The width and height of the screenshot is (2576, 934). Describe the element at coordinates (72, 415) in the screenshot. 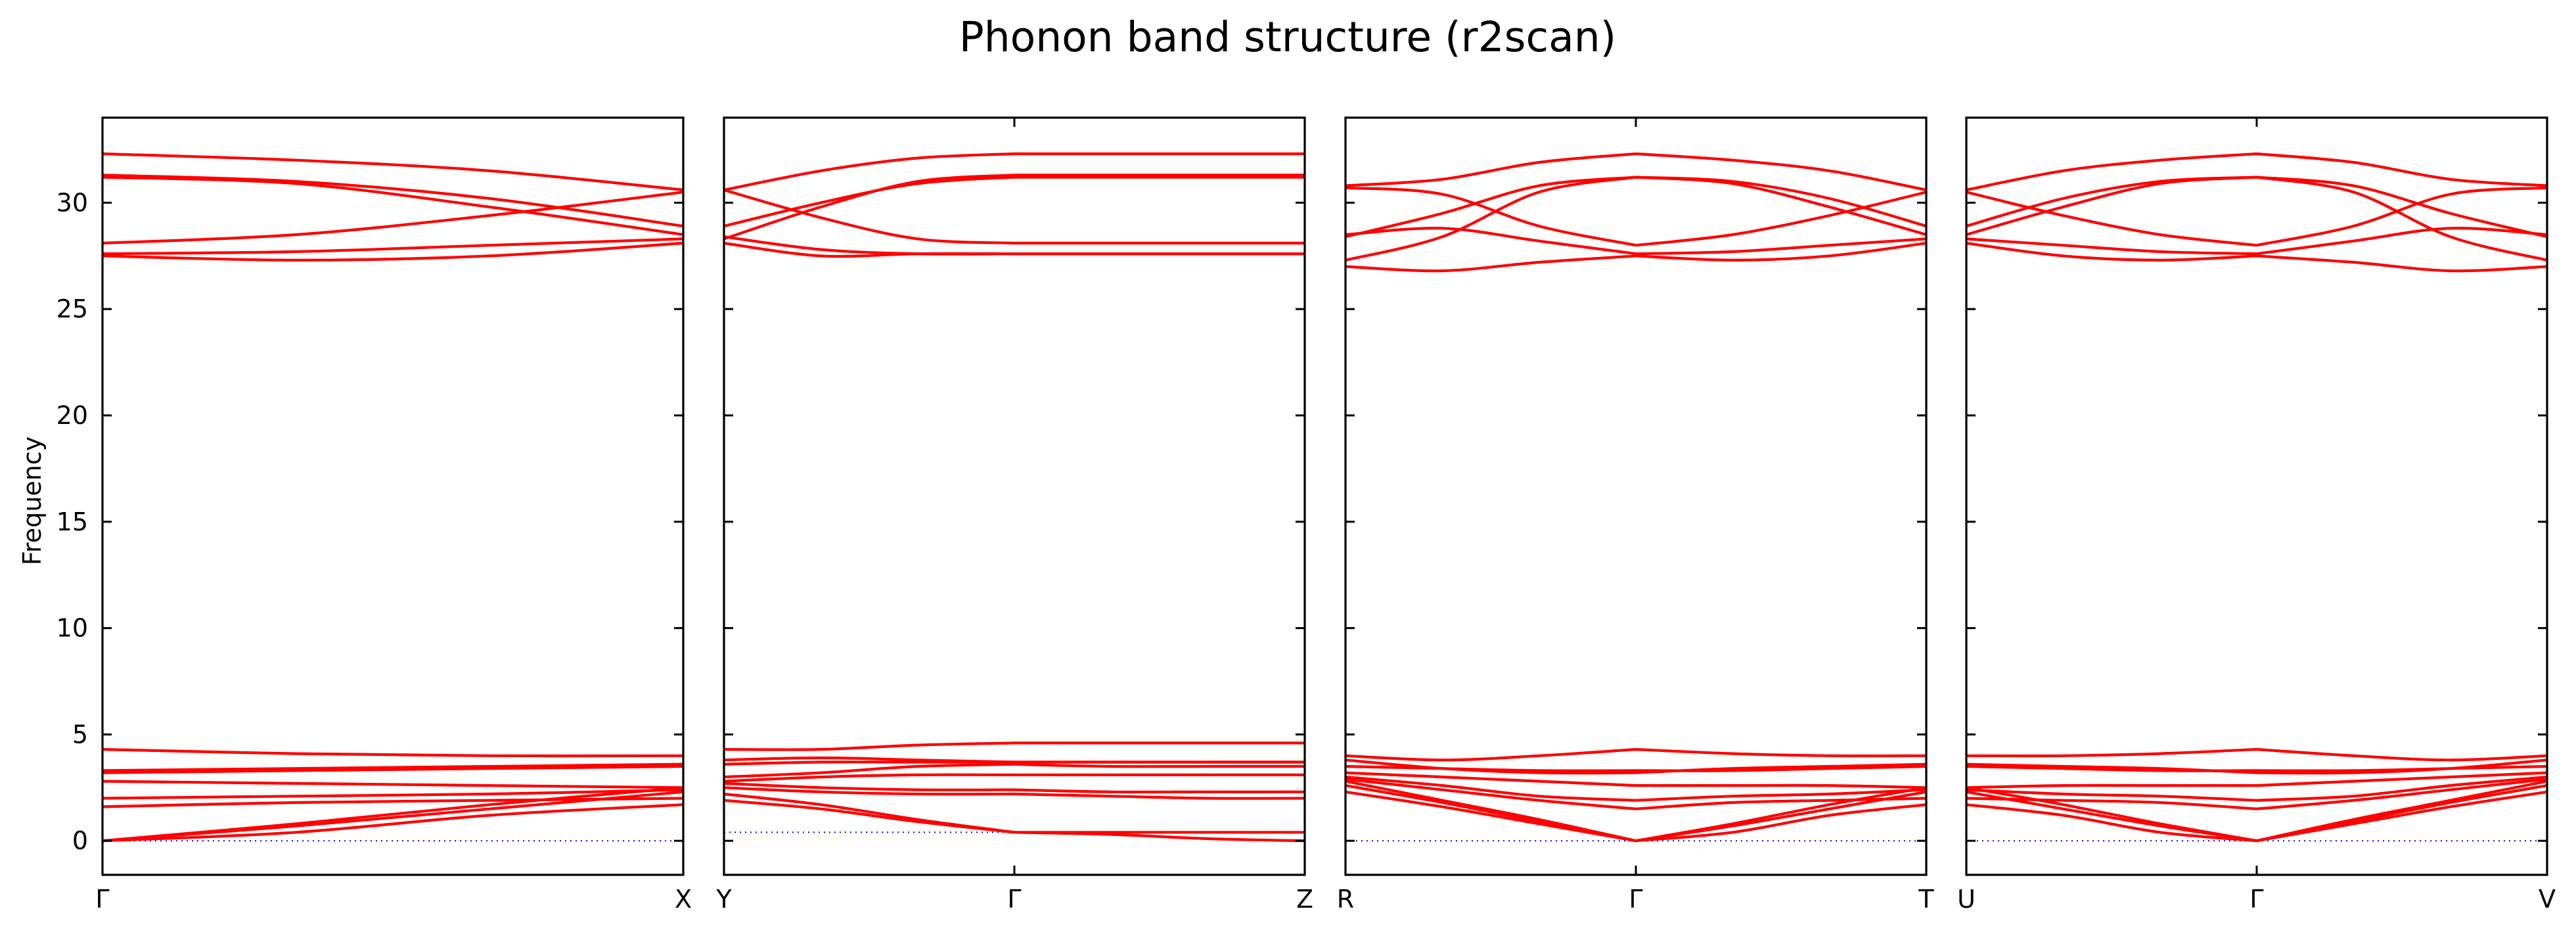

I see `y-tick-label: 20` at that location.